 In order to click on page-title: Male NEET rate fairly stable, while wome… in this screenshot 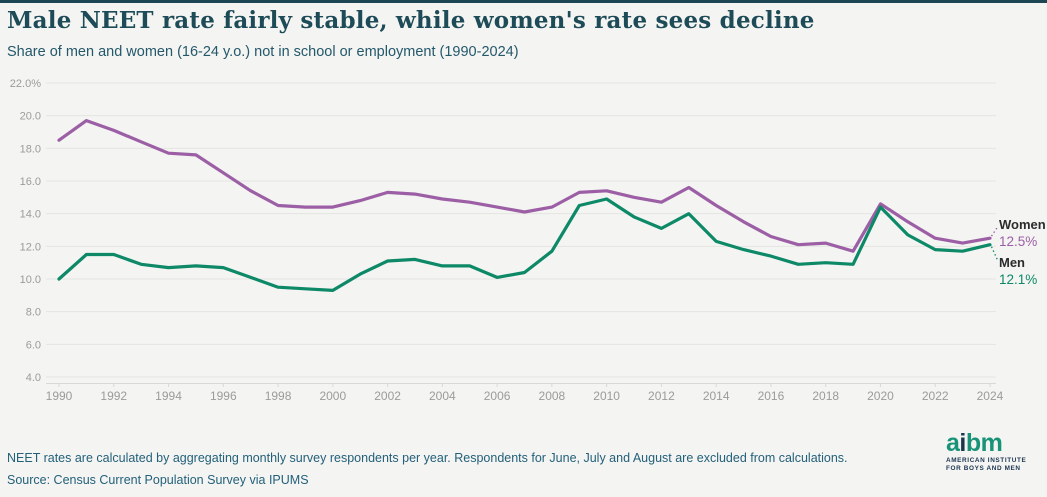, I will do `click(411, 20)`.